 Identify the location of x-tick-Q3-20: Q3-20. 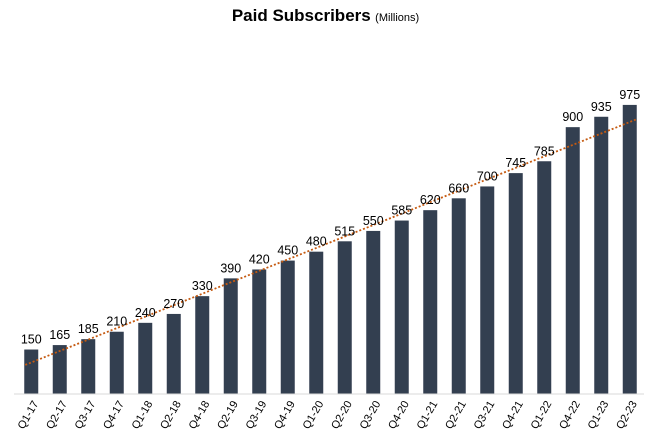
(371, 415).